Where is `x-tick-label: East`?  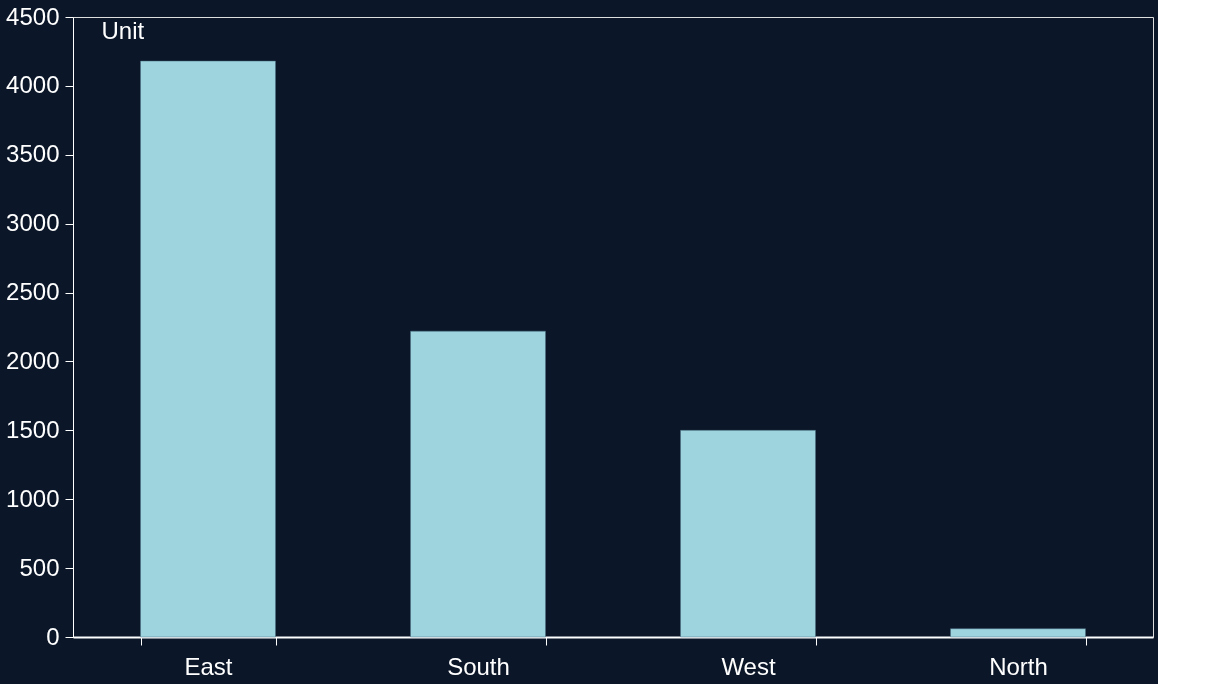 x-tick-label: East is located at coordinates (208, 666).